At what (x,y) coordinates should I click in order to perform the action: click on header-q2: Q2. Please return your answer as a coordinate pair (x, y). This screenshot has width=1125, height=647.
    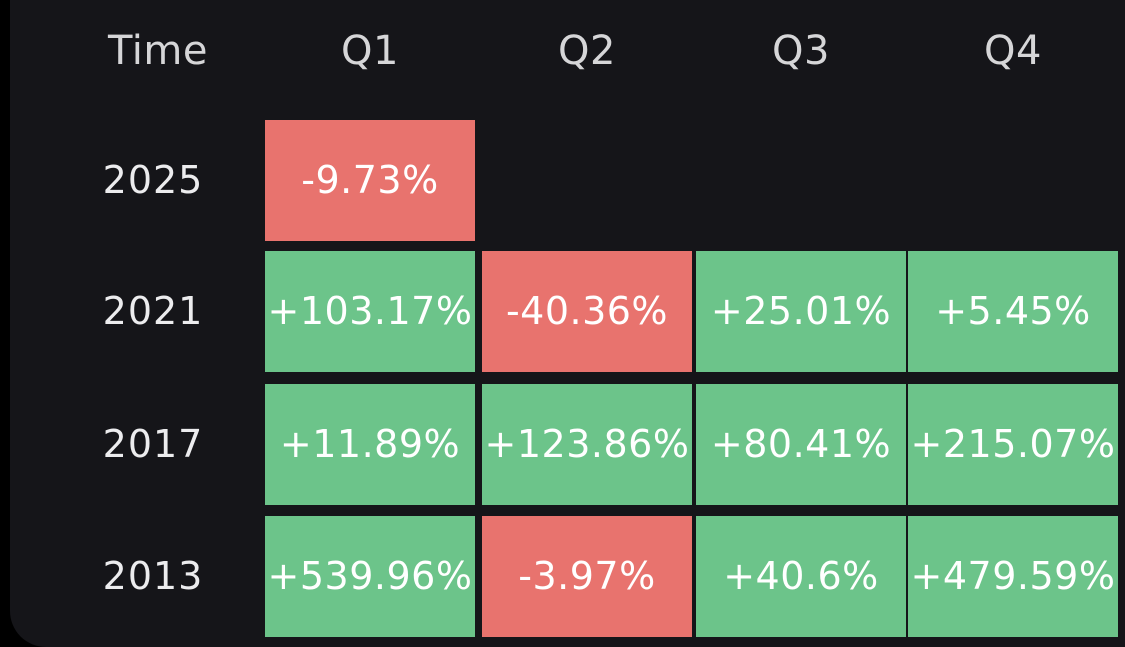
    Looking at the image, I should click on (587, 51).